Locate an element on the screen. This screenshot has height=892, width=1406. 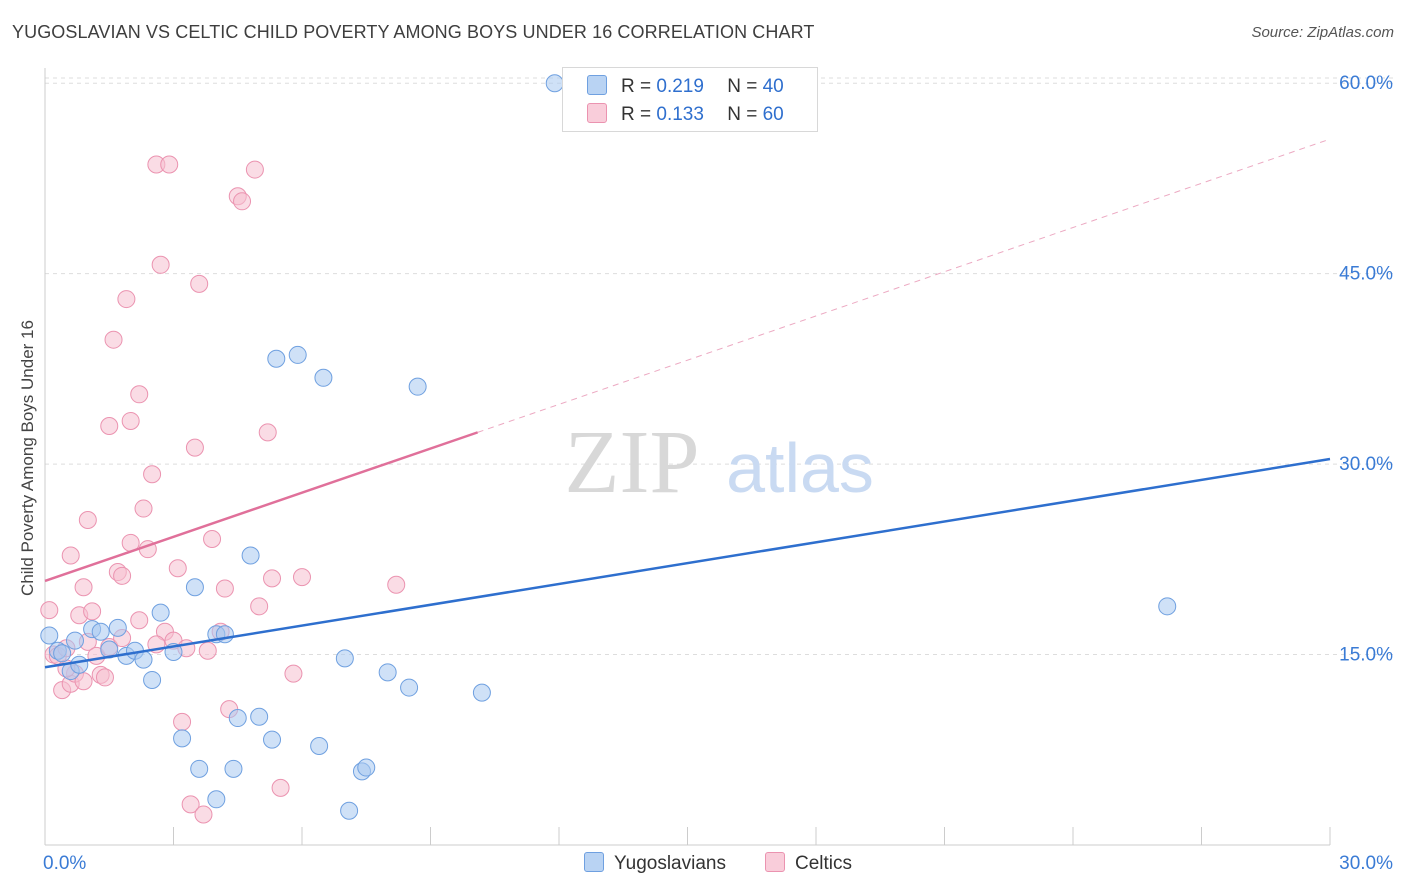
bottom-legend-celtics: Celtics is located at coordinates (808, 863).